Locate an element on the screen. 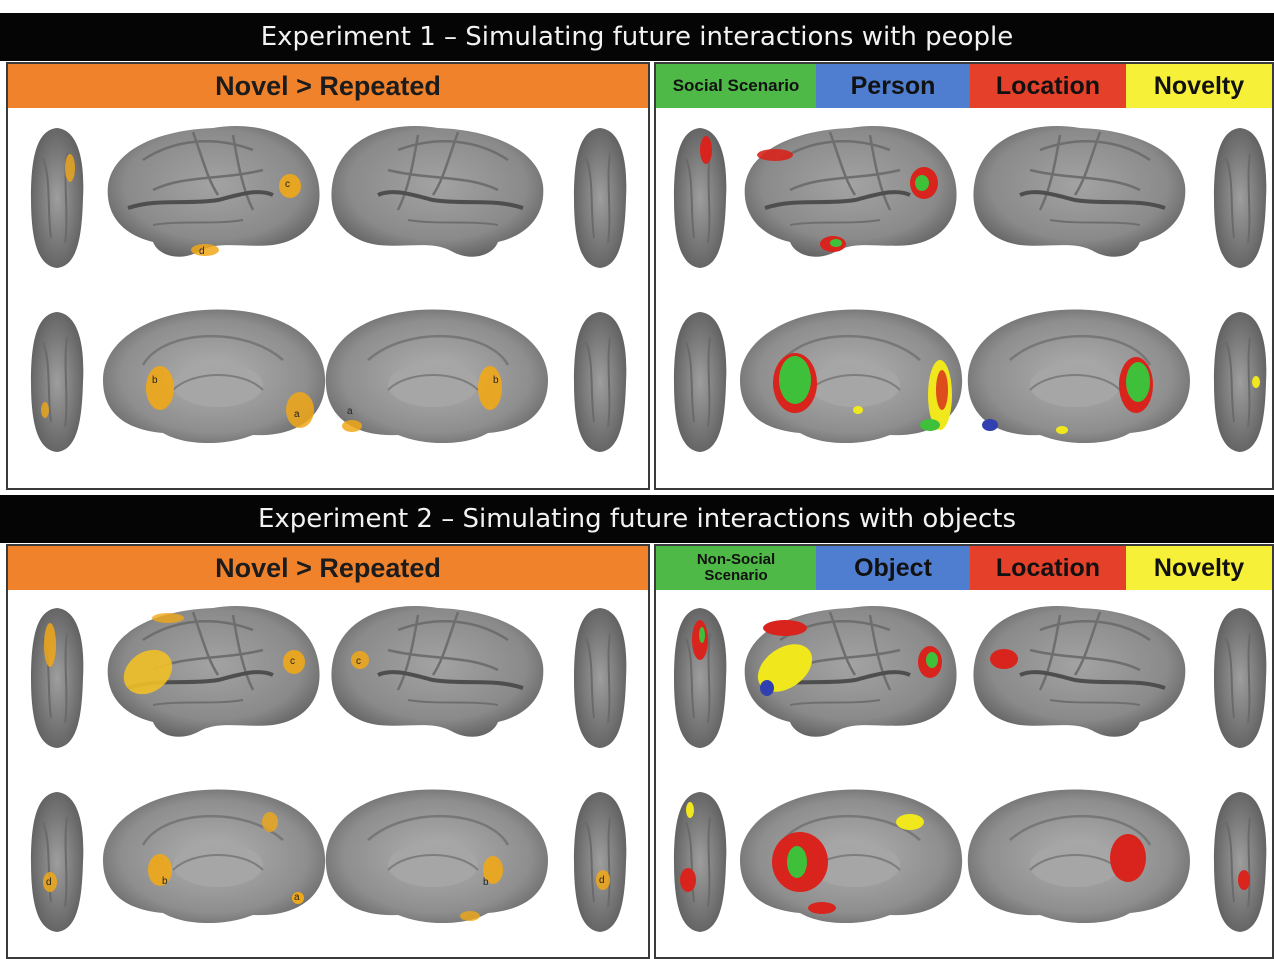 The image size is (1274, 959). exp2-contrast-label: Novel > Repeated is located at coordinates (328, 568).